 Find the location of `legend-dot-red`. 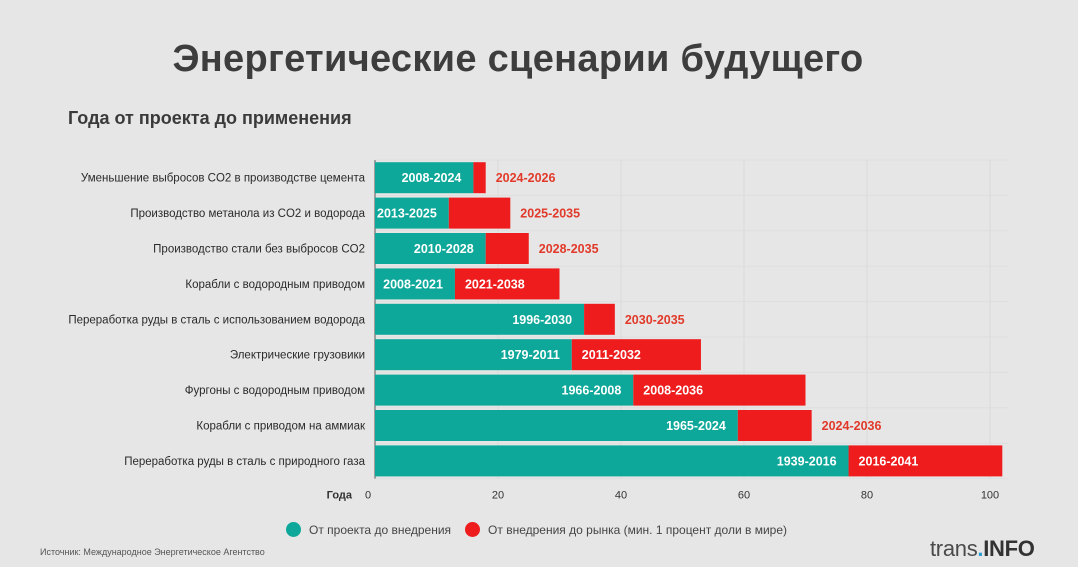

legend-dot-red is located at coordinates (473, 529).